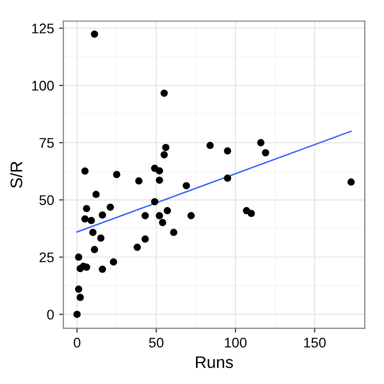 This screenshot has height=384, width=384. Describe the element at coordinates (43, 29) in the screenshot. I see `y-tick-label: 125` at that location.